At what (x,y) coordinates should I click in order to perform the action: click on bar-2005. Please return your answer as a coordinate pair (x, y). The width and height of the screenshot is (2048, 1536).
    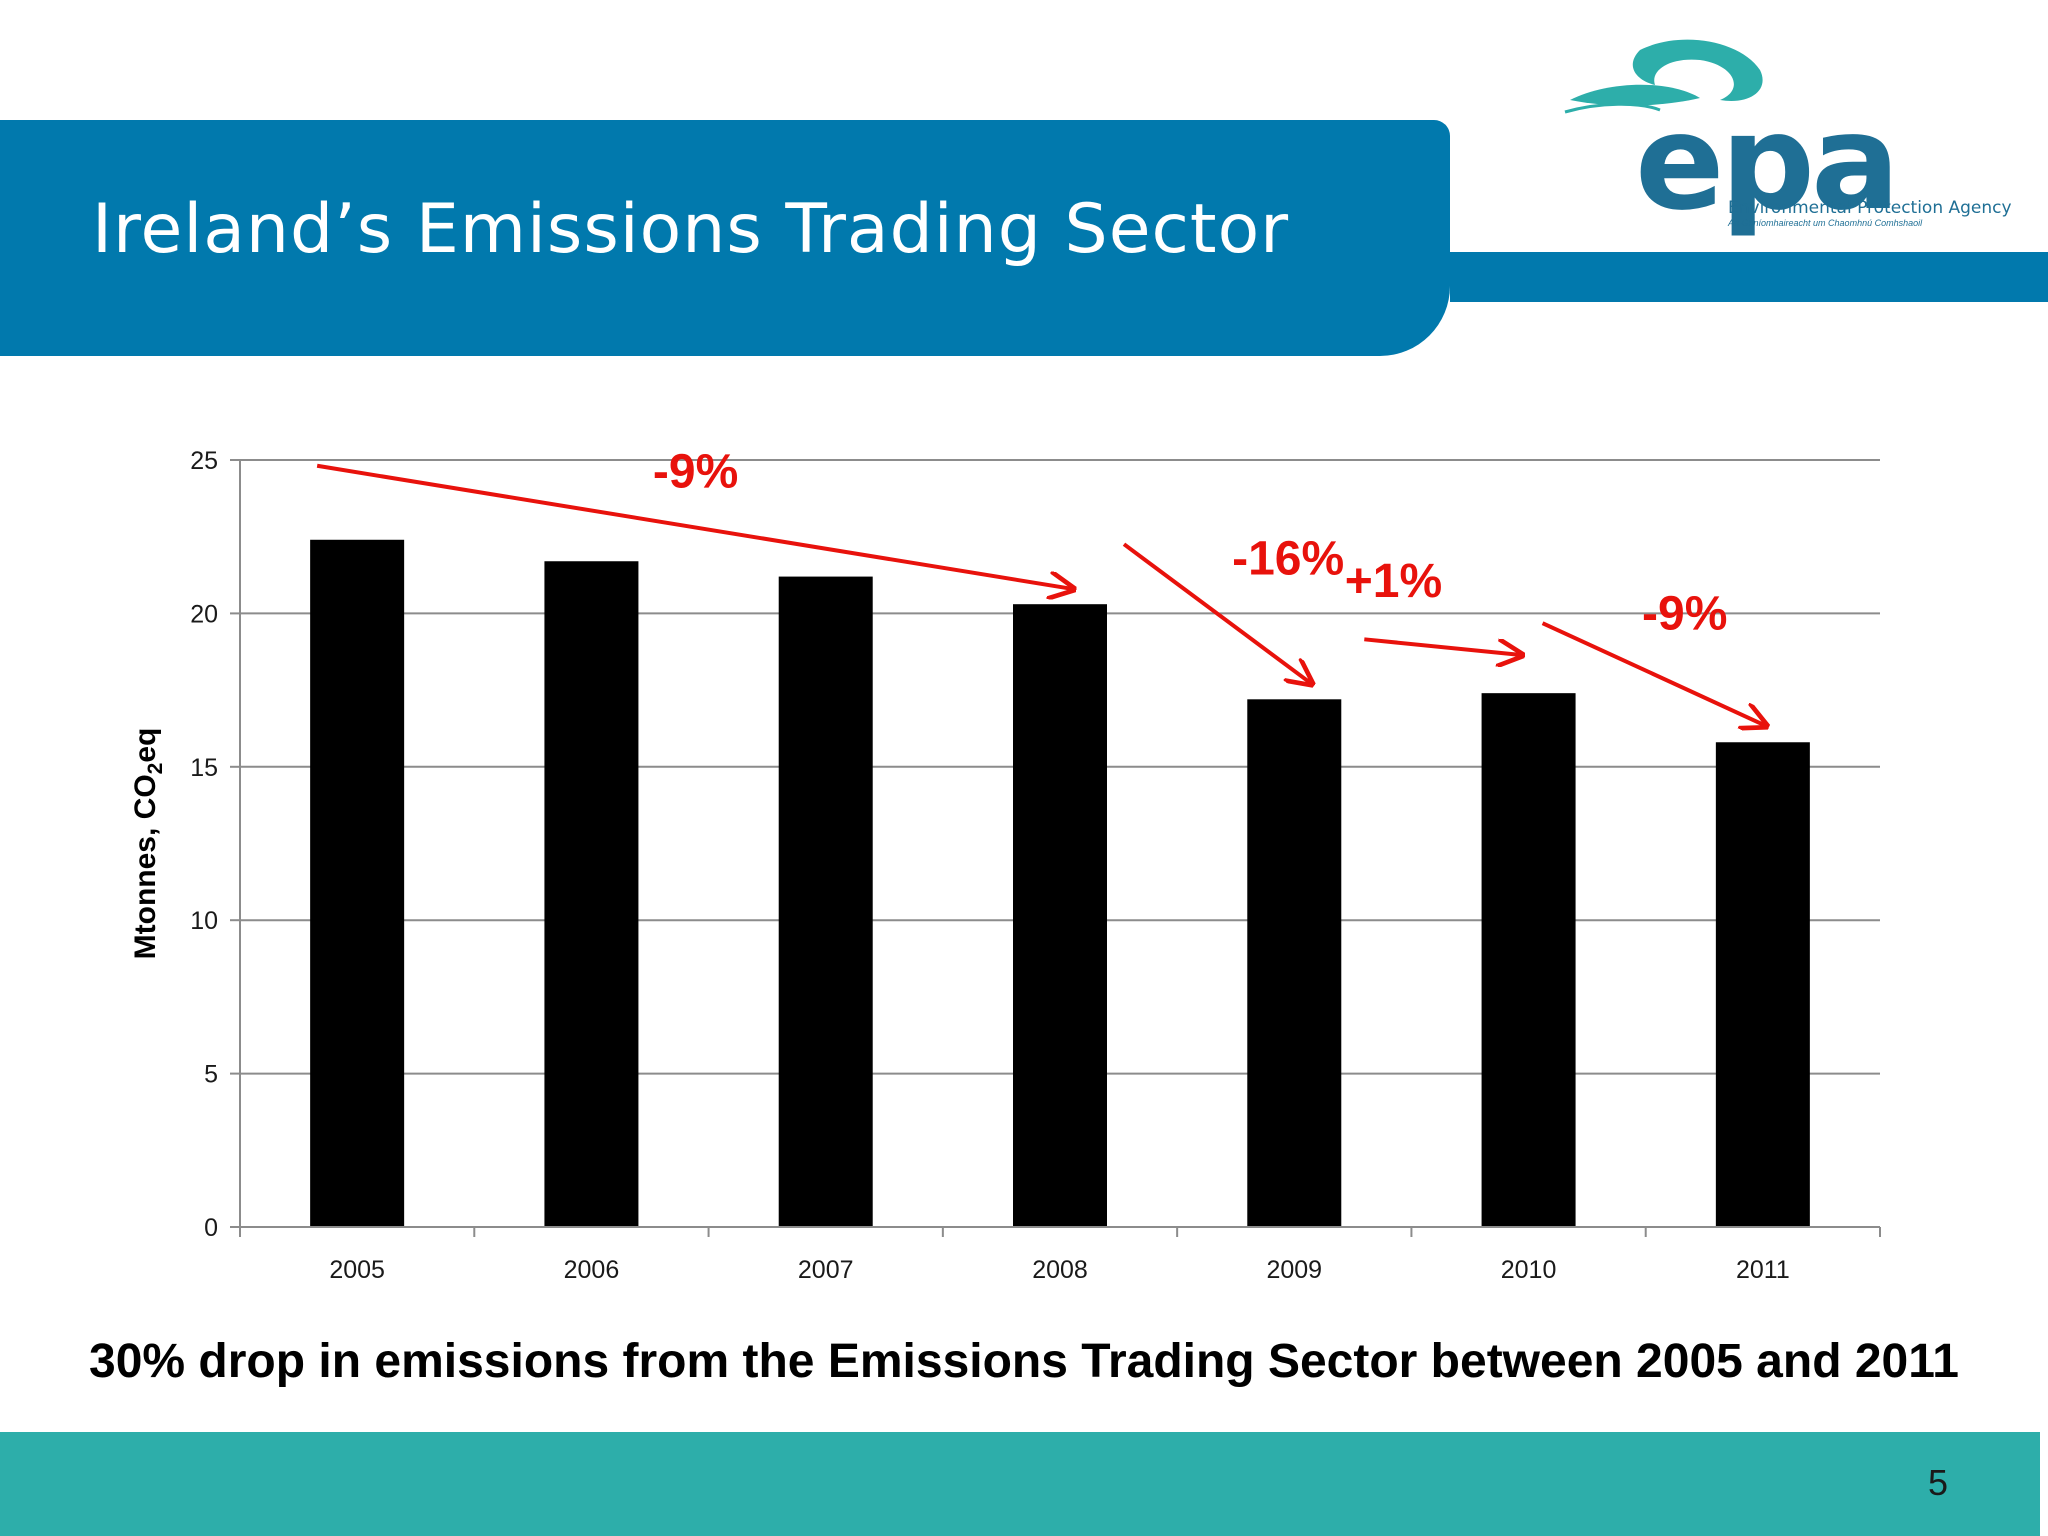
    Looking at the image, I should click on (357, 883).